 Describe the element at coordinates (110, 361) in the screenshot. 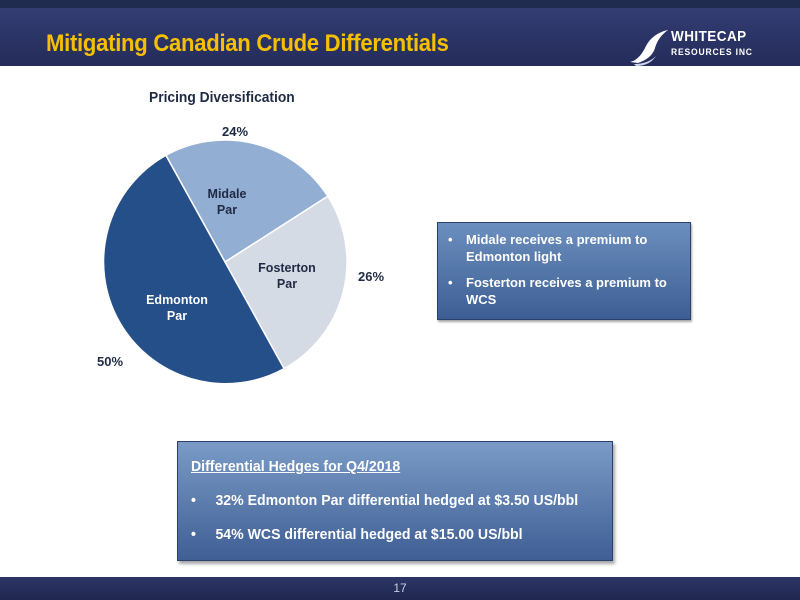

I see `slice-value-label: 50%` at that location.